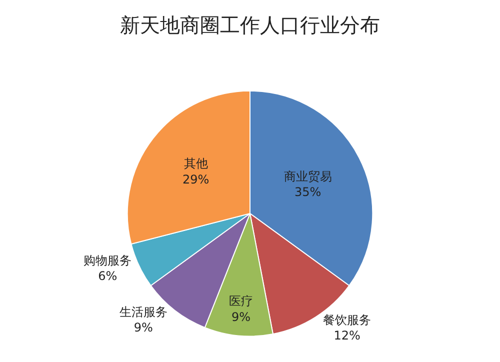 Image resolution: width=500 pixels, height=362 pixels. I want to click on data-label: 6%, so click(108, 276).